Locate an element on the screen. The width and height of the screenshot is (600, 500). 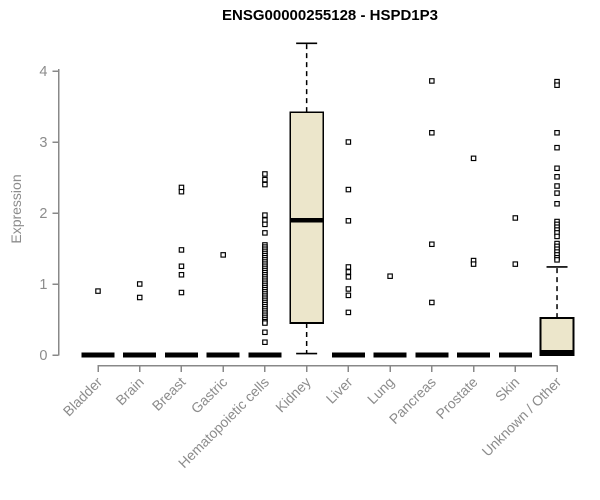
x-tick-label: Kidney is located at coordinates (293, 395).